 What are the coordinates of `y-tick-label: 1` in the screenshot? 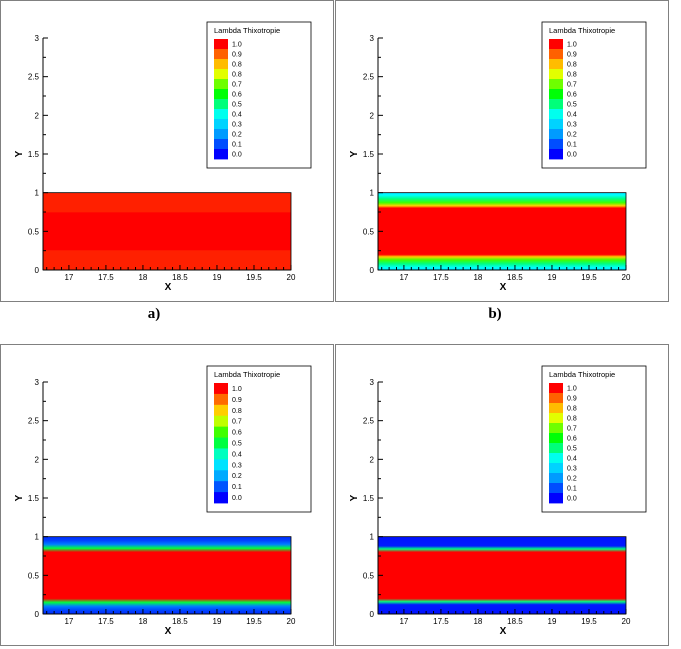 It's located at (372, 193).